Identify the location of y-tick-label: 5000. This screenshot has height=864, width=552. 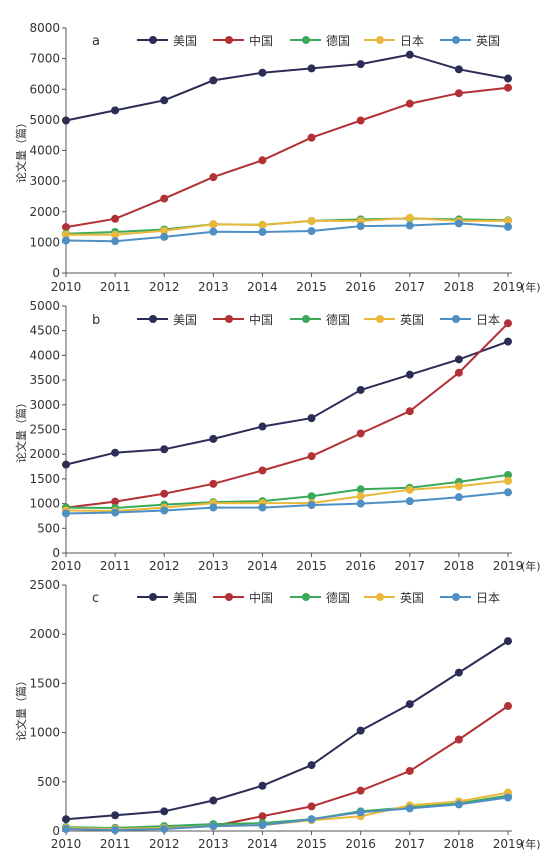
(44, 306).